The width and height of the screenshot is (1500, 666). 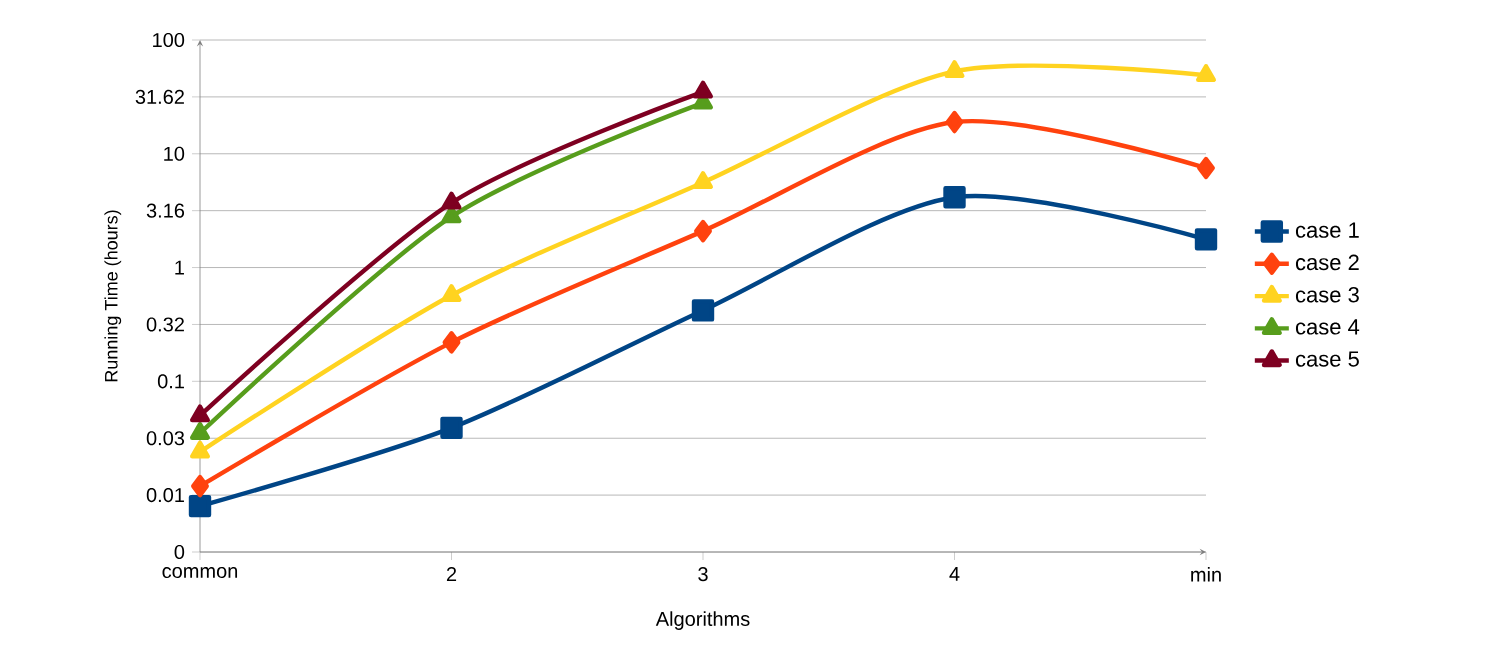 What do you see at coordinates (165, 438) in the screenshot?
I see `y-tick-label: 0.03` at bounding box center [165, 438].